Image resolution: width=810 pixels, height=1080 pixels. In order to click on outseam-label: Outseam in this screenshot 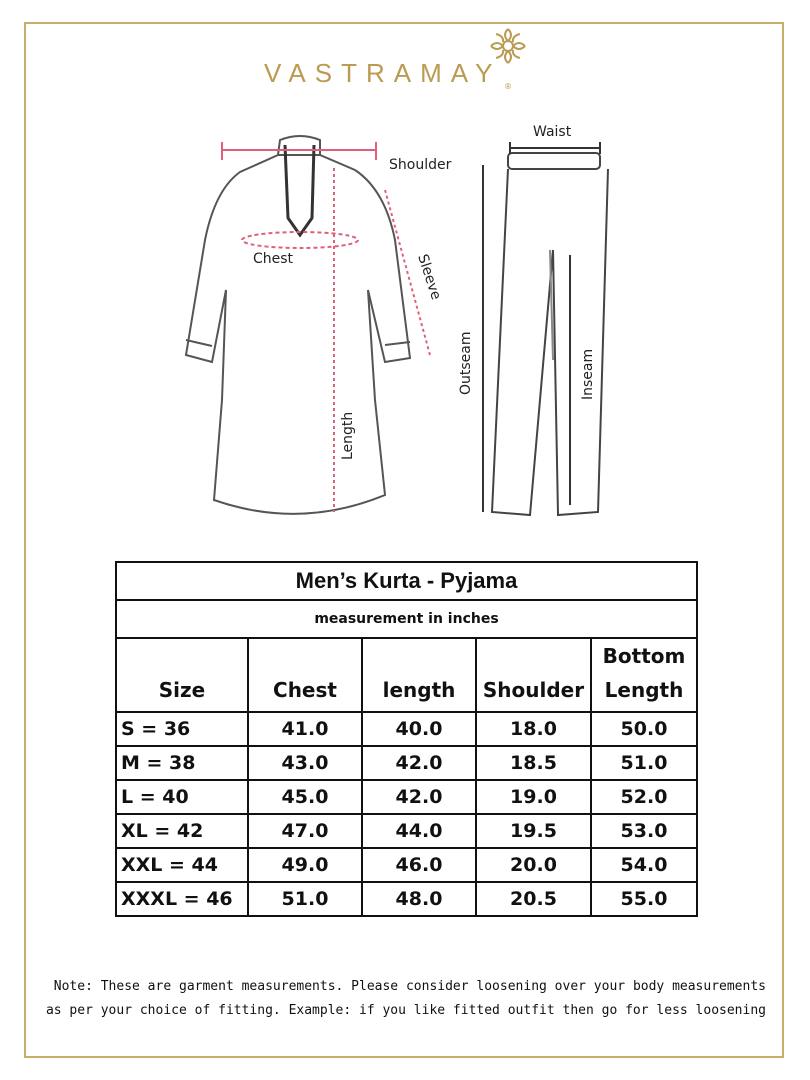, I will do `click(466, 363)`.